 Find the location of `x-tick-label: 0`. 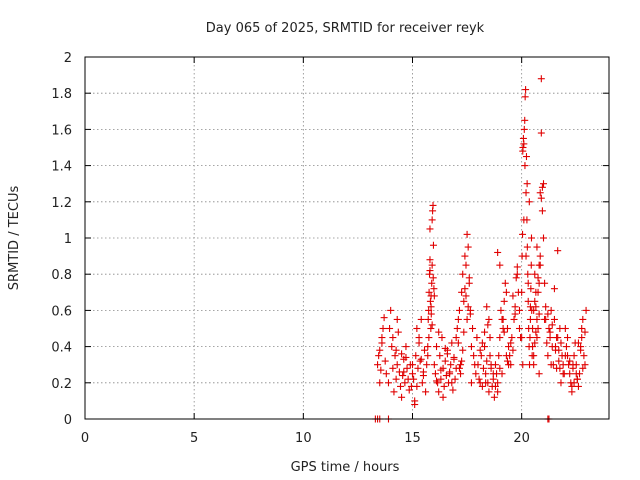

x-tick-label: 0 is located at coordinates (85, 438).